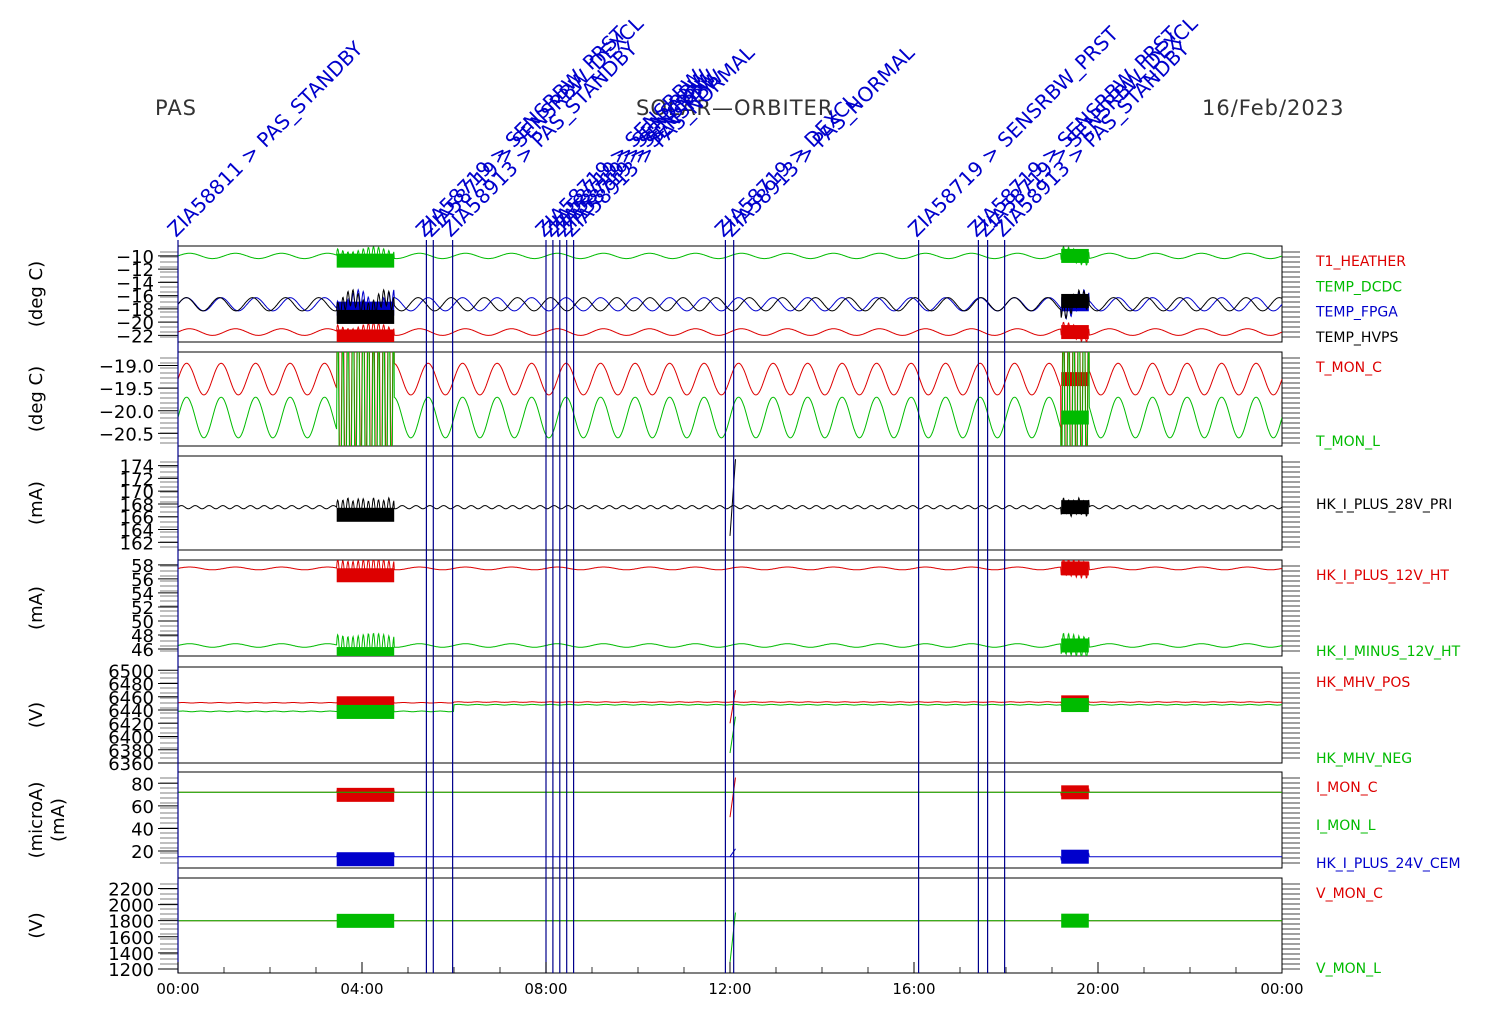  I want to click on y-tick-label: 174, so click(137, 467).